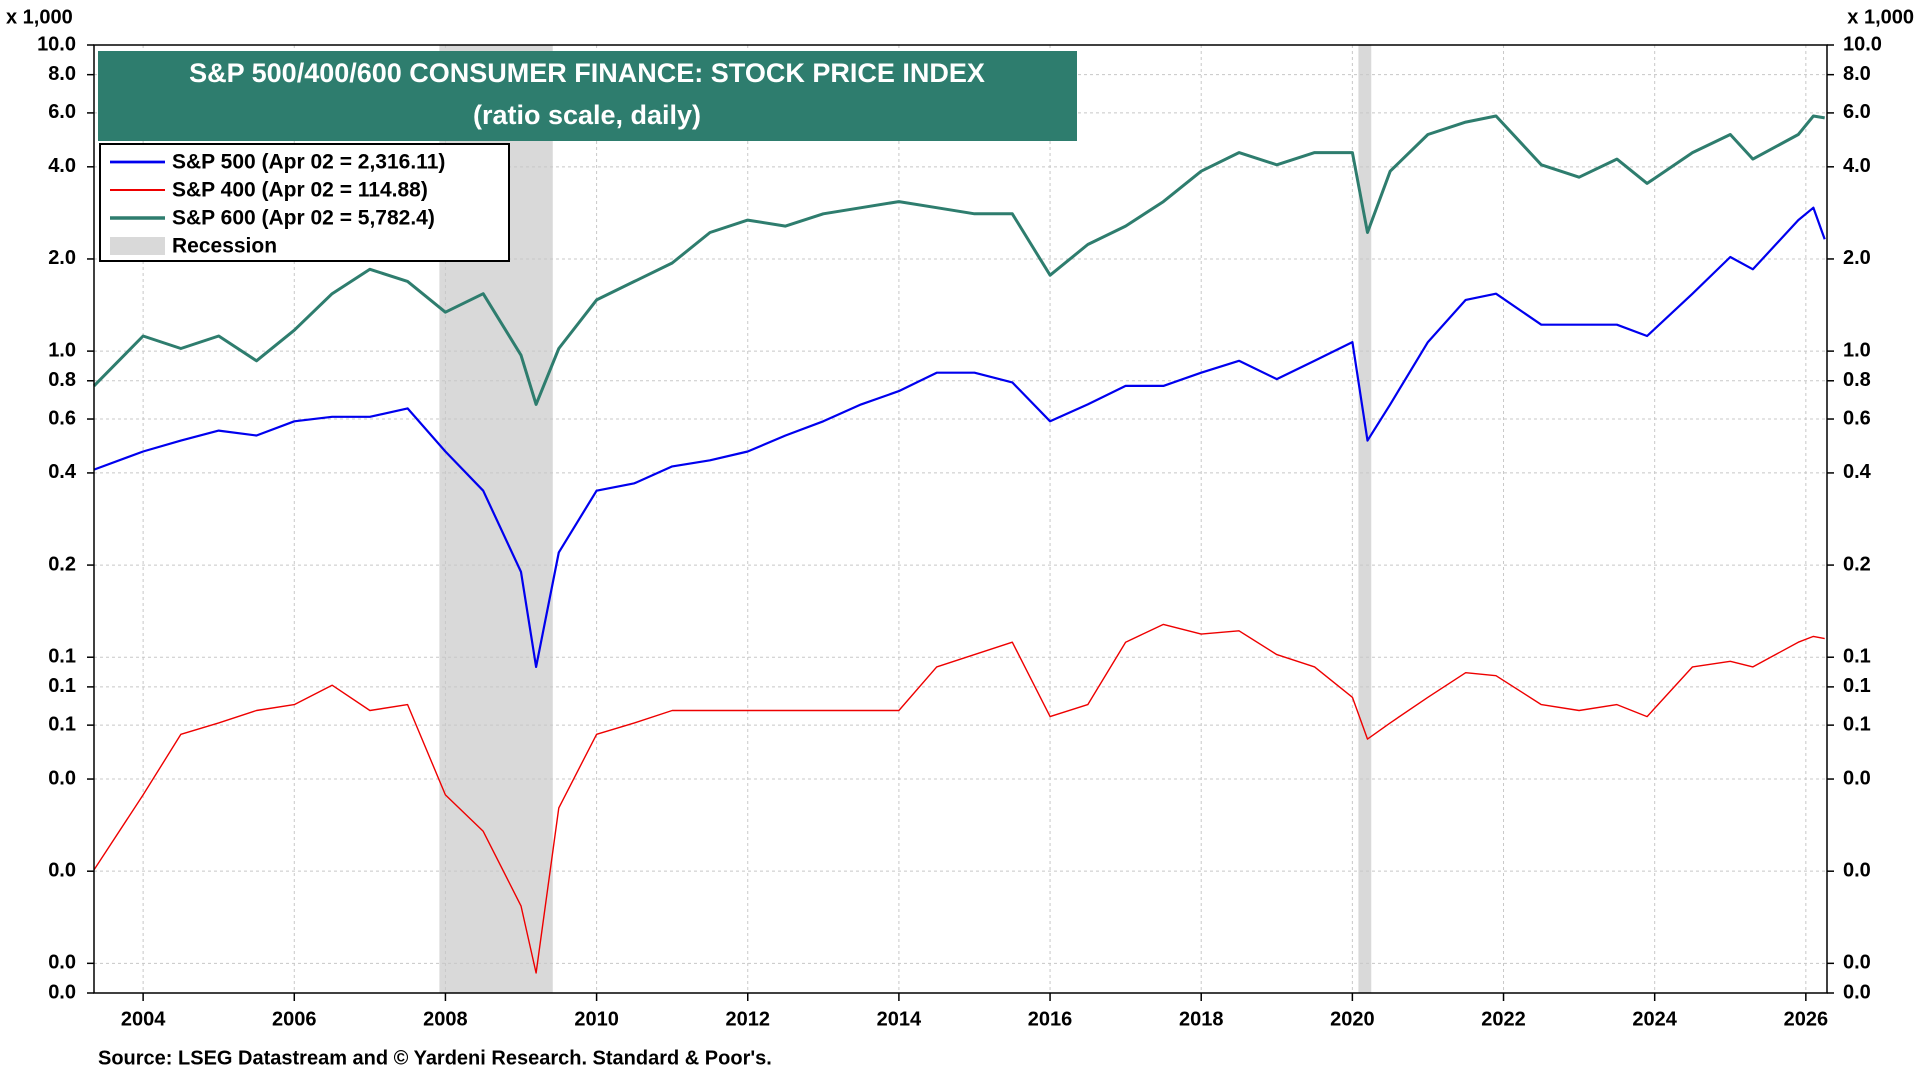  I want to click on y2-tick-label: 0.6, so click(1857, 418).